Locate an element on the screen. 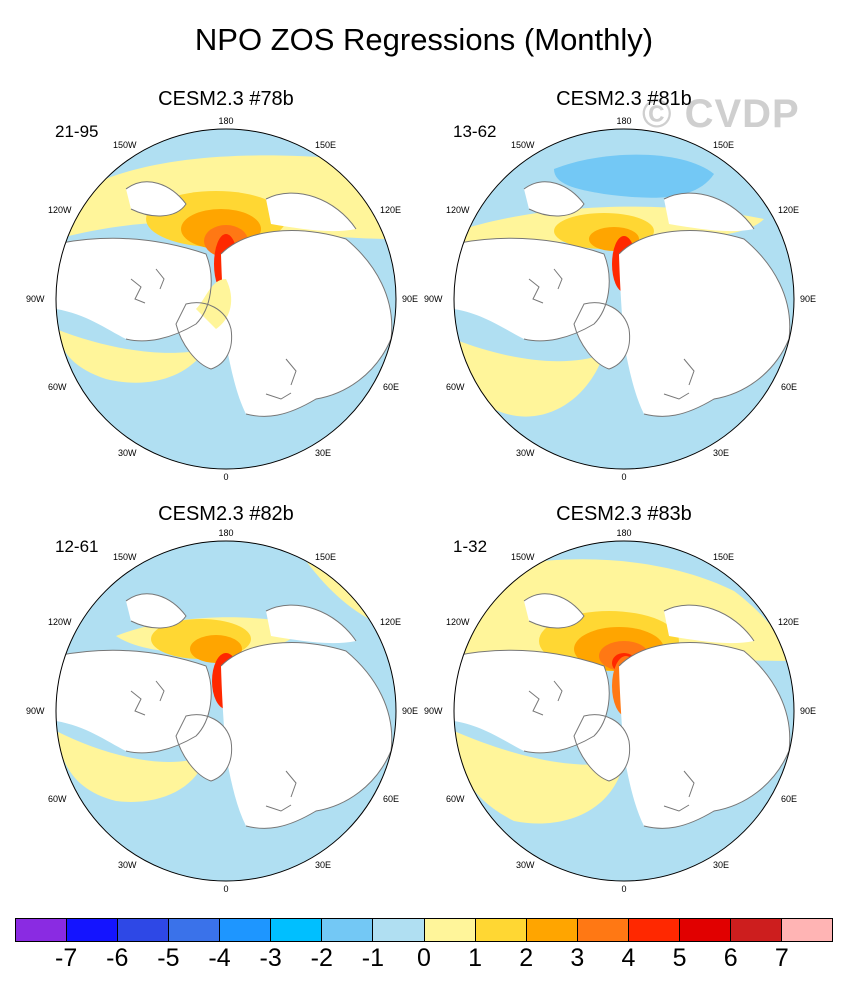 Image resolution: width=848 pixels, height=997 pixels. figure-title: NPO ZOS Regressions (Monthly) is located at coordinates (424, 39).